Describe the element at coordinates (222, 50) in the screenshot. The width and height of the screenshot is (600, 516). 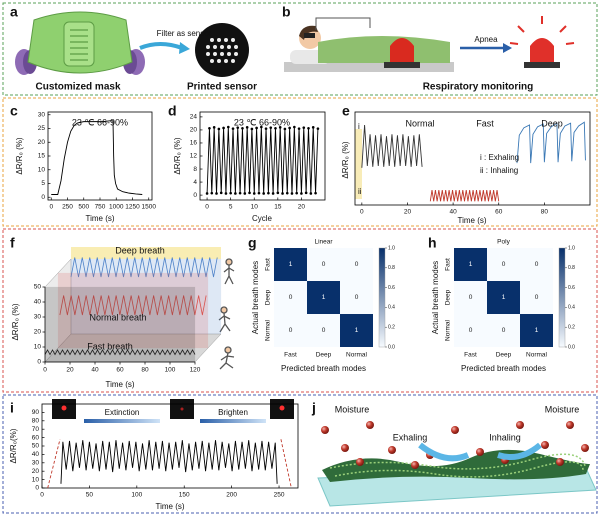
I see `sensor-illustration` at that location.